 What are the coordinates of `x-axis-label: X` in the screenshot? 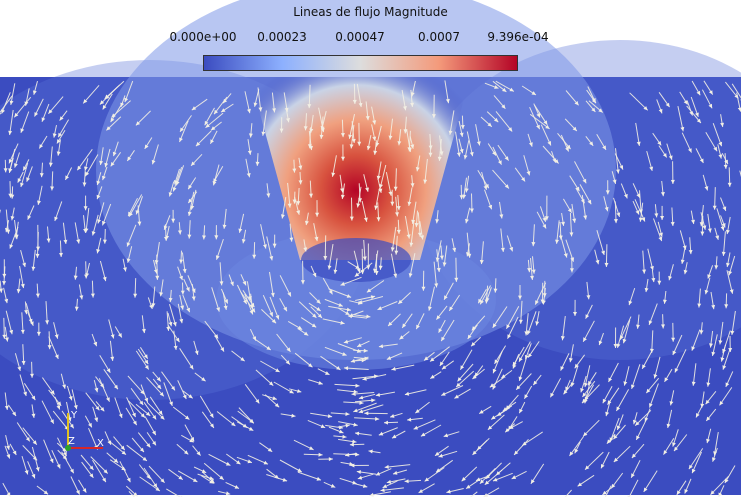 It's located at (100, 443).